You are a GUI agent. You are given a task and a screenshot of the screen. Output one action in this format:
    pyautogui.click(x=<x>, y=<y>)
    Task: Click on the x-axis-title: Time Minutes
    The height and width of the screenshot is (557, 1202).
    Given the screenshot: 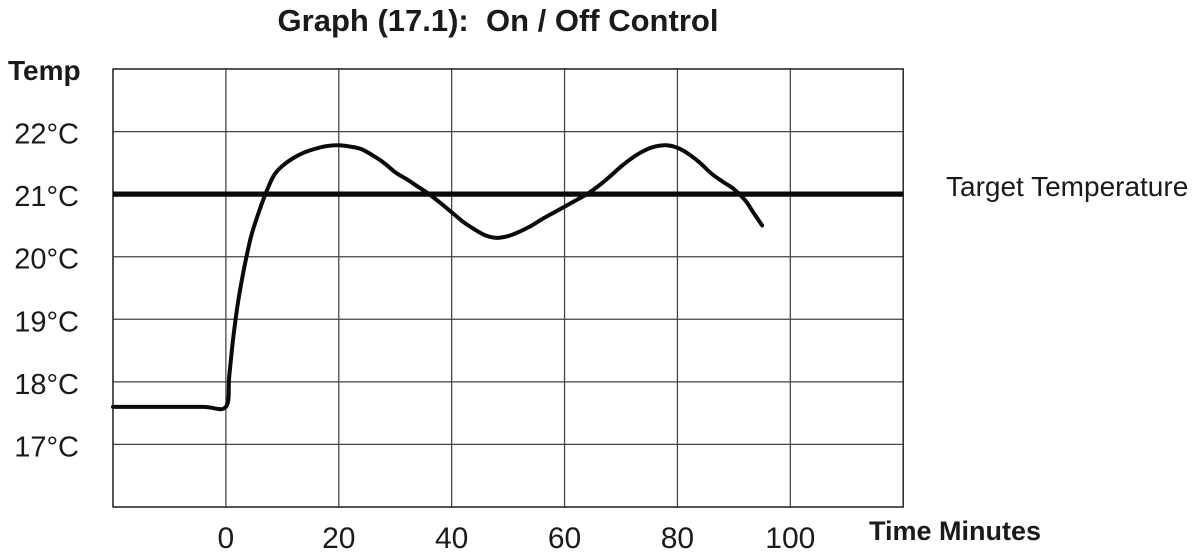 What is the action you would take?
    pyautogui.click(x=955, y=531)
    